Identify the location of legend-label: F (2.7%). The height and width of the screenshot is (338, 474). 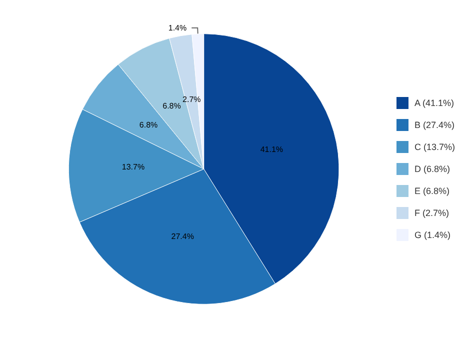
(431, 213).